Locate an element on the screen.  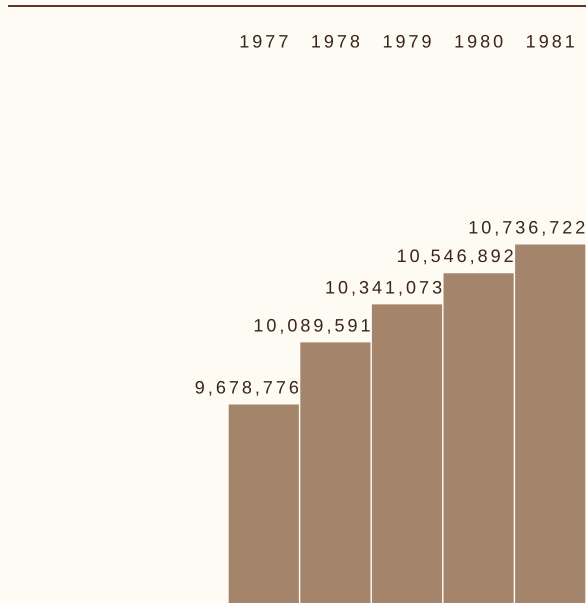
data-label: 10,736,722 is located at coordinates (527, 227).